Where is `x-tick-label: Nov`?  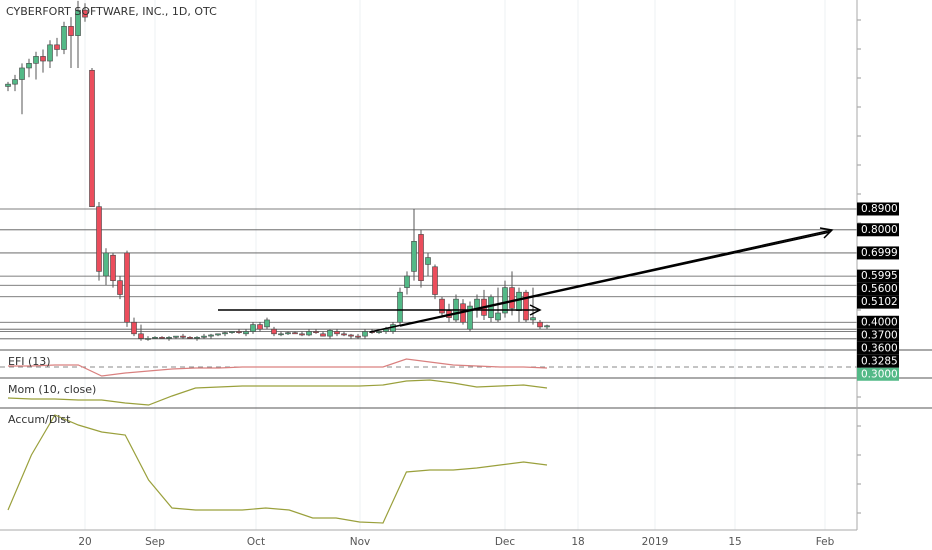
x-tick-label: Nov is located at coordinates (360, 542).